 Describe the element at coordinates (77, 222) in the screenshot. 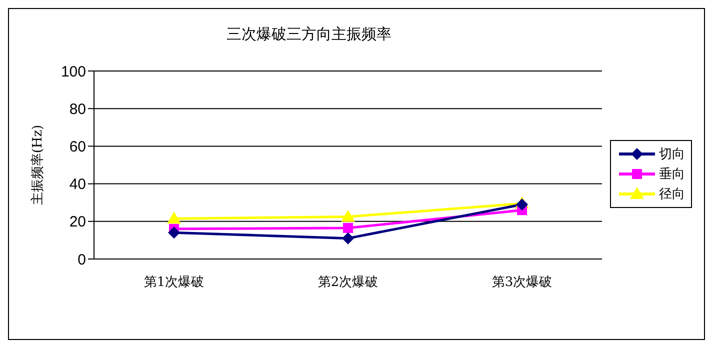

I see `y-tick-label: 20` at that location.